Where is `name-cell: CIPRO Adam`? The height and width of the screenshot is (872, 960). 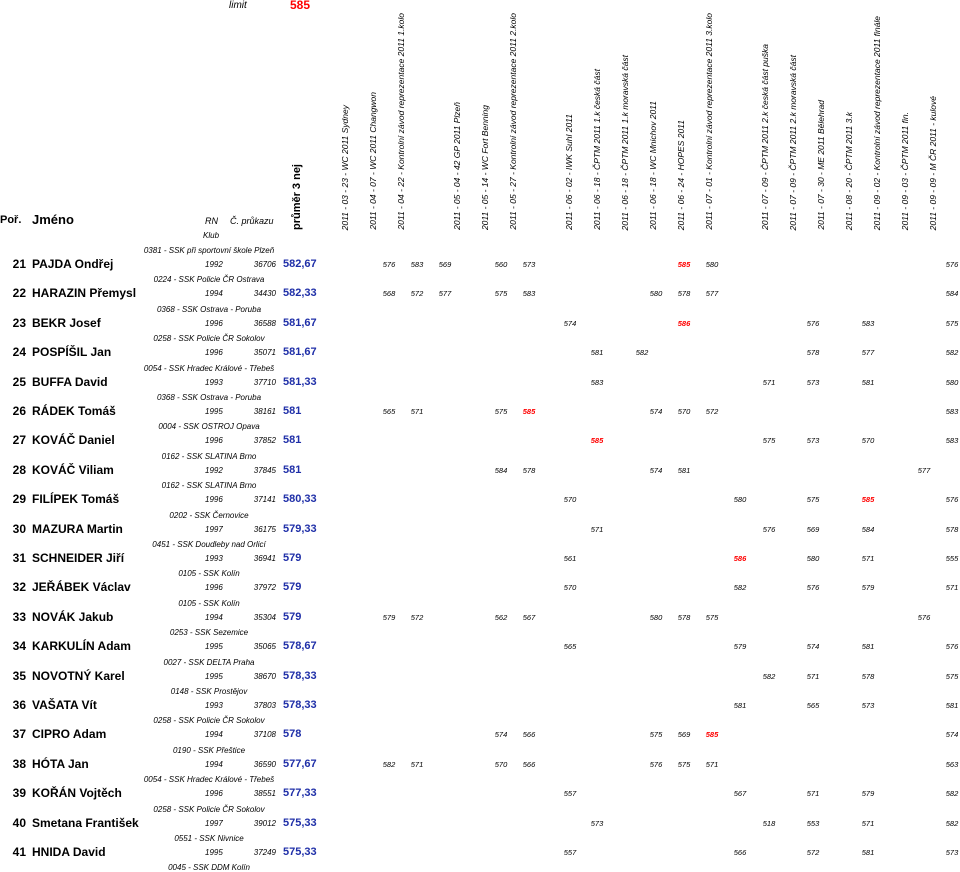 name-cell: CIPRO Adam is located at coordinates (69, 734).